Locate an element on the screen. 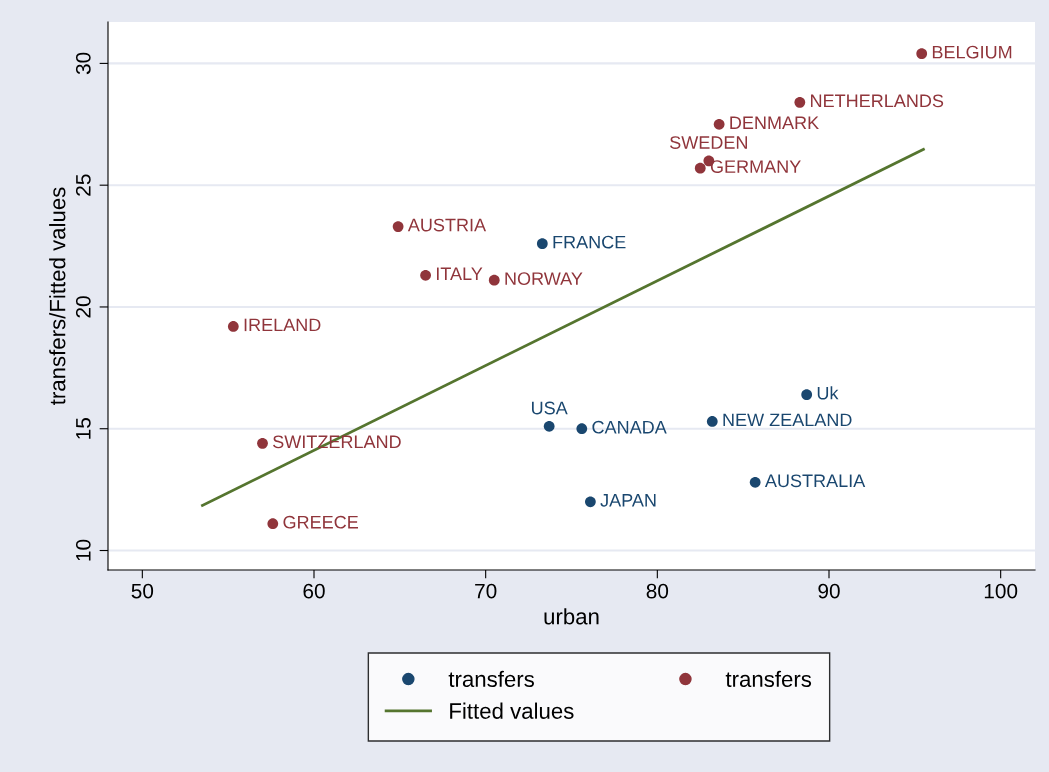  data-label: AUSTRALIA is located at coordinates (815, 481).